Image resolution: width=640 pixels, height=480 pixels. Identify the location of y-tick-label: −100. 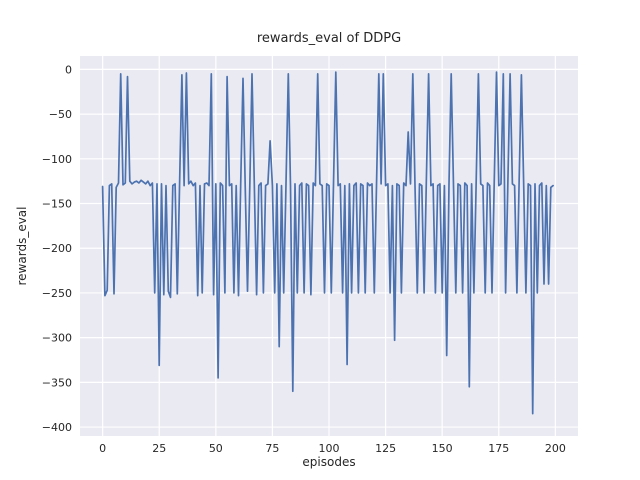
(57, 159).